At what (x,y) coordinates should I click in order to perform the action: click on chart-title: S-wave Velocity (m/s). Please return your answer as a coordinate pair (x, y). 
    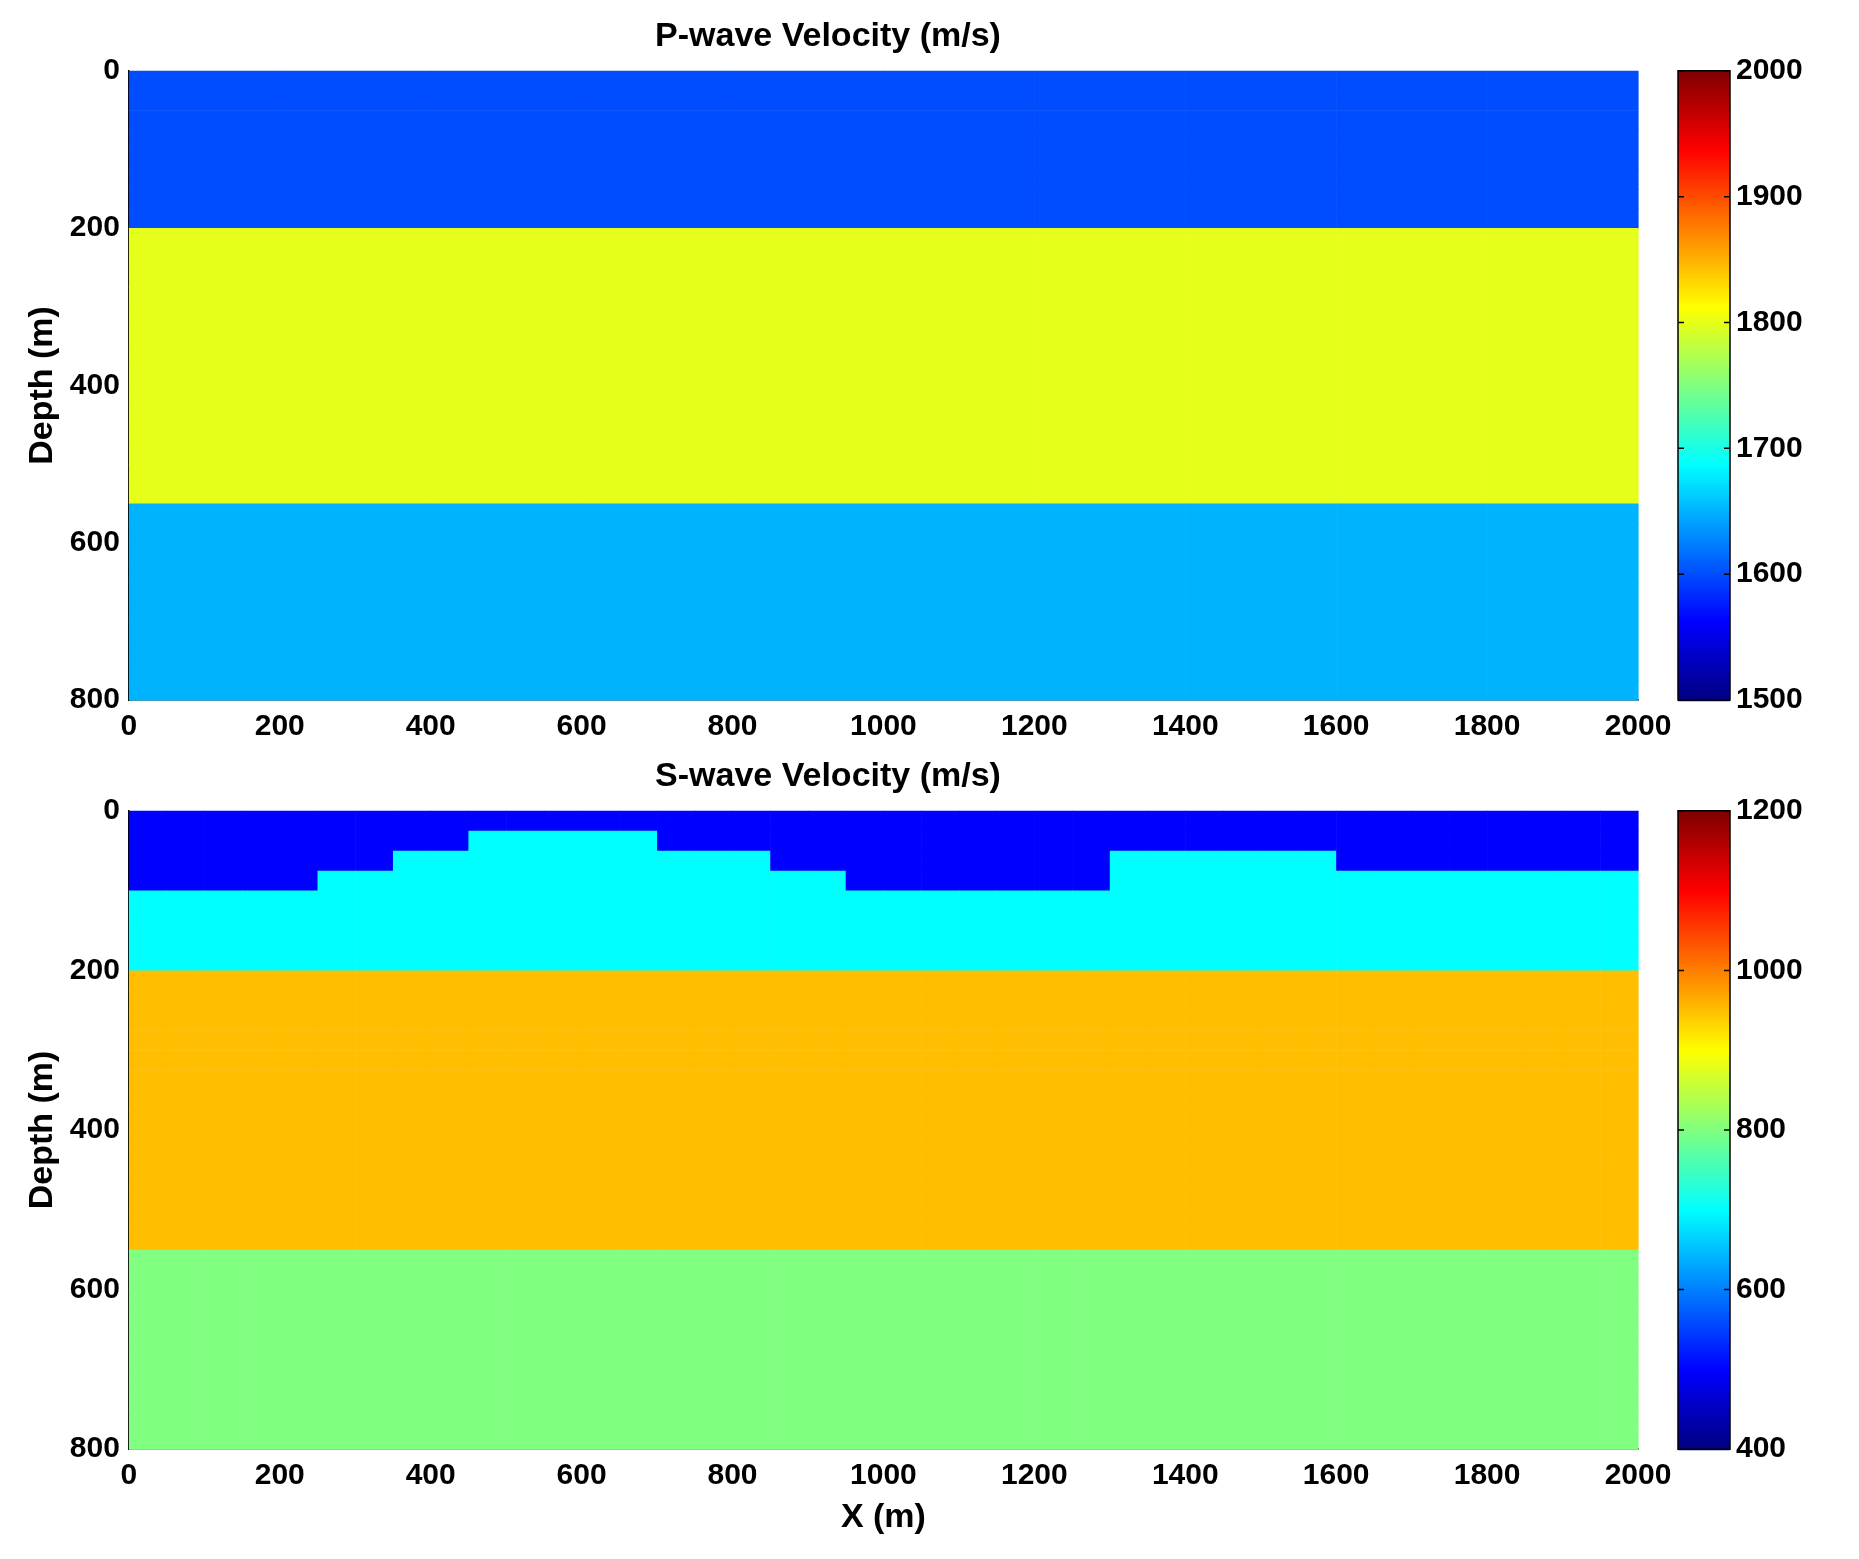
    Looking at the image, I should click on (828, 773).